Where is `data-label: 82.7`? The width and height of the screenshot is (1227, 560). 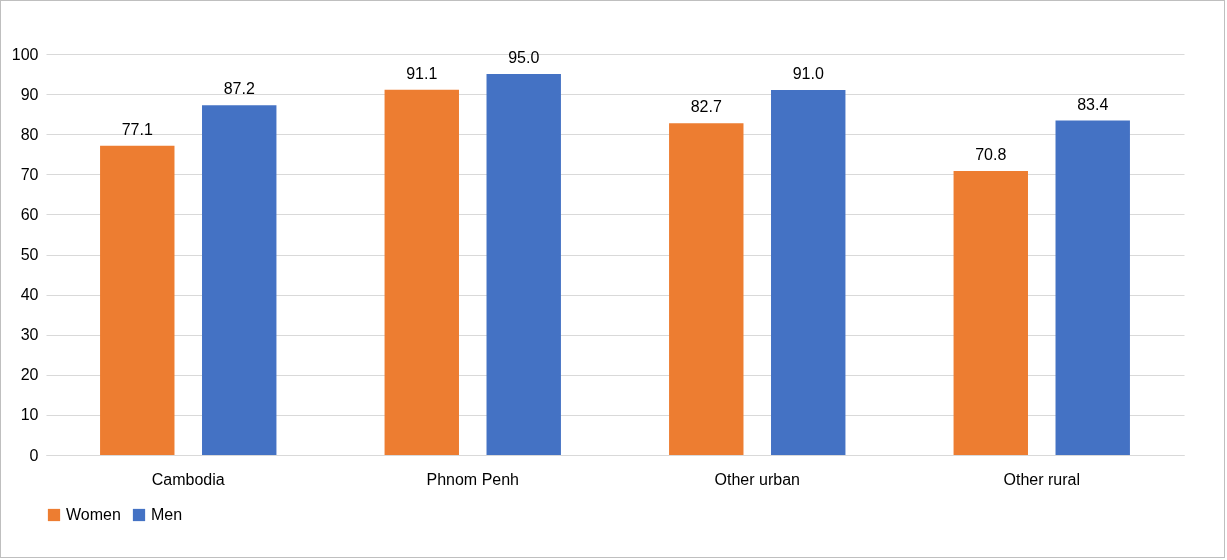
data-label: 82.7 is located at coordinates (706, 107).